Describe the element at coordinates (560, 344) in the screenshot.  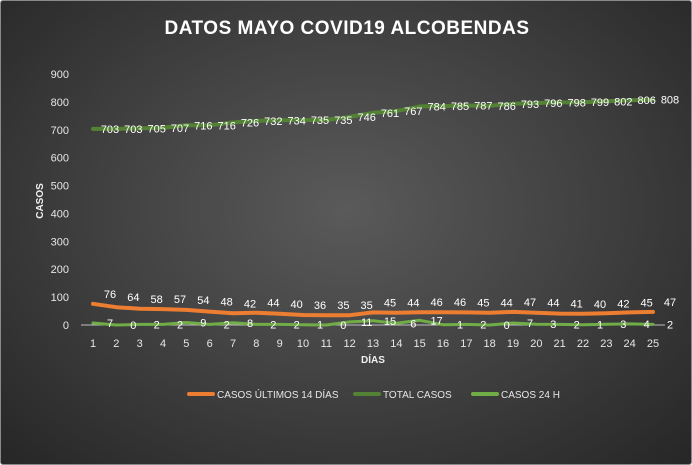
I see `x-tick-label: 21` at that location.